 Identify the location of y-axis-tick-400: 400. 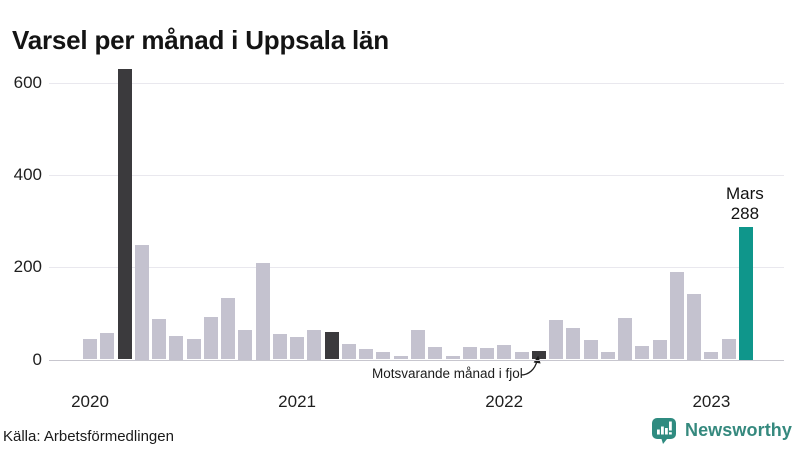
(27, 174).